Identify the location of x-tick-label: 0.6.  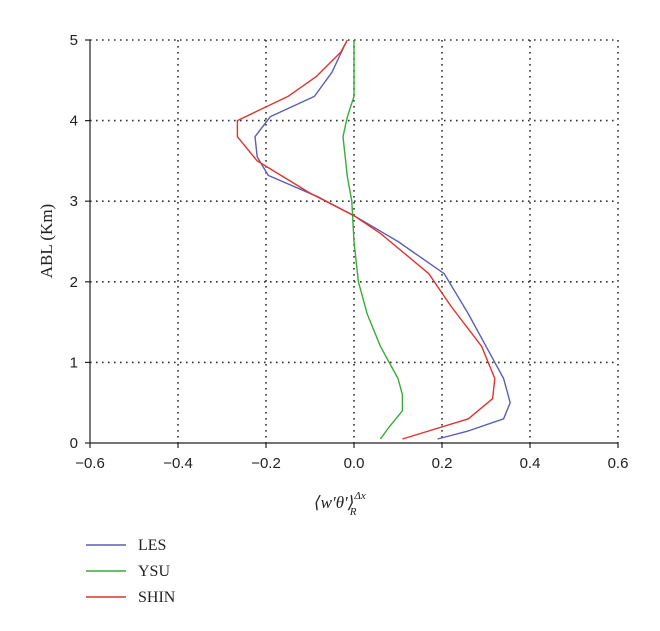
(618, 463).